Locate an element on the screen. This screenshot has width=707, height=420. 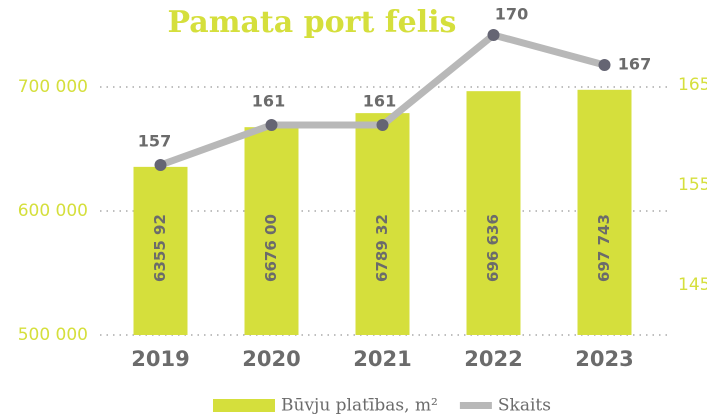
y-tick-label: 700 000 is located at coordinates (53, 87).